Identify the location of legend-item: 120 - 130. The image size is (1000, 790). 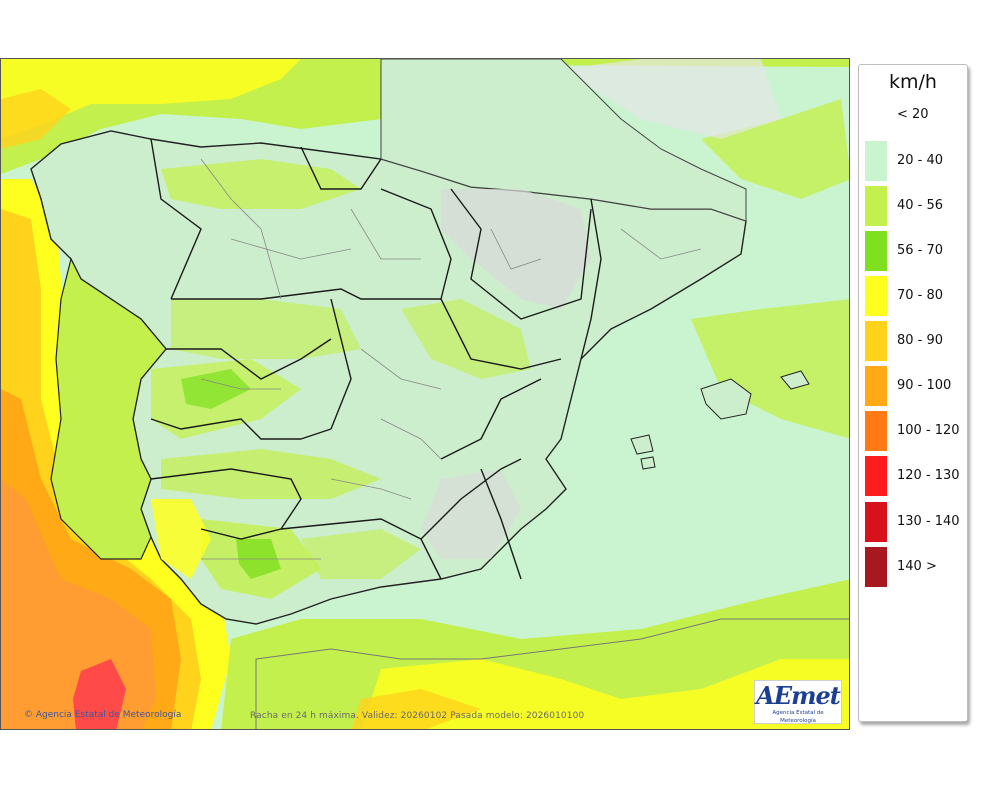
(915, 476).